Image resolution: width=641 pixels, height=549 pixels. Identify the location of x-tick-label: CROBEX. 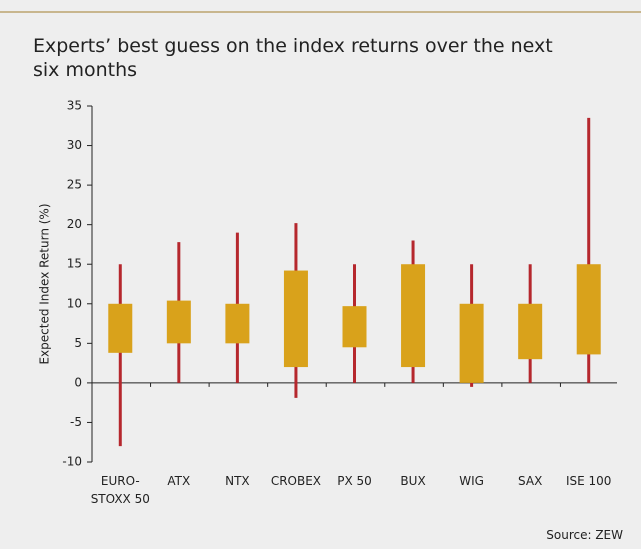
(296, 481).